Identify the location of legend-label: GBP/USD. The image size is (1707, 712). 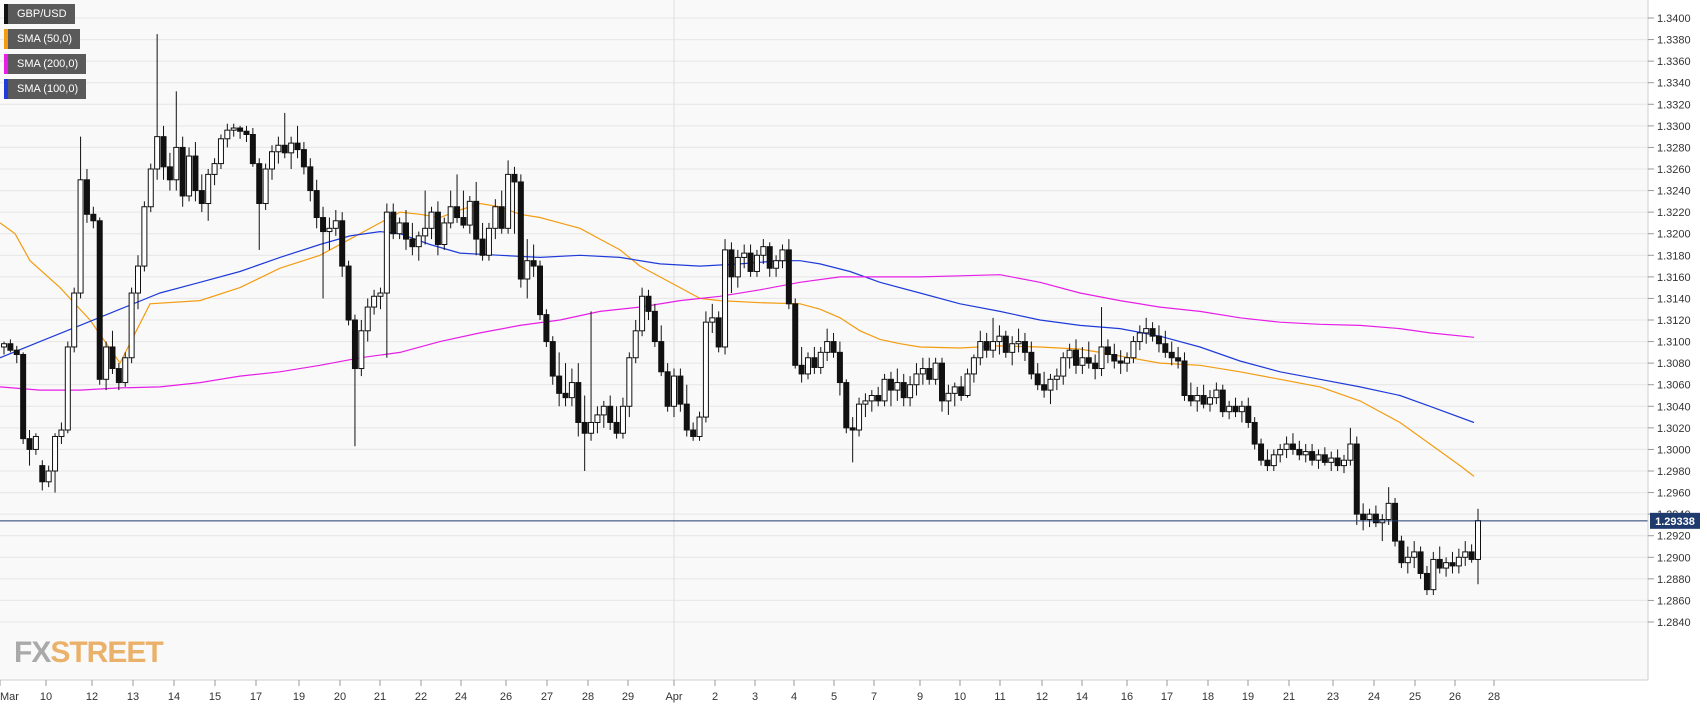
(41, 14).